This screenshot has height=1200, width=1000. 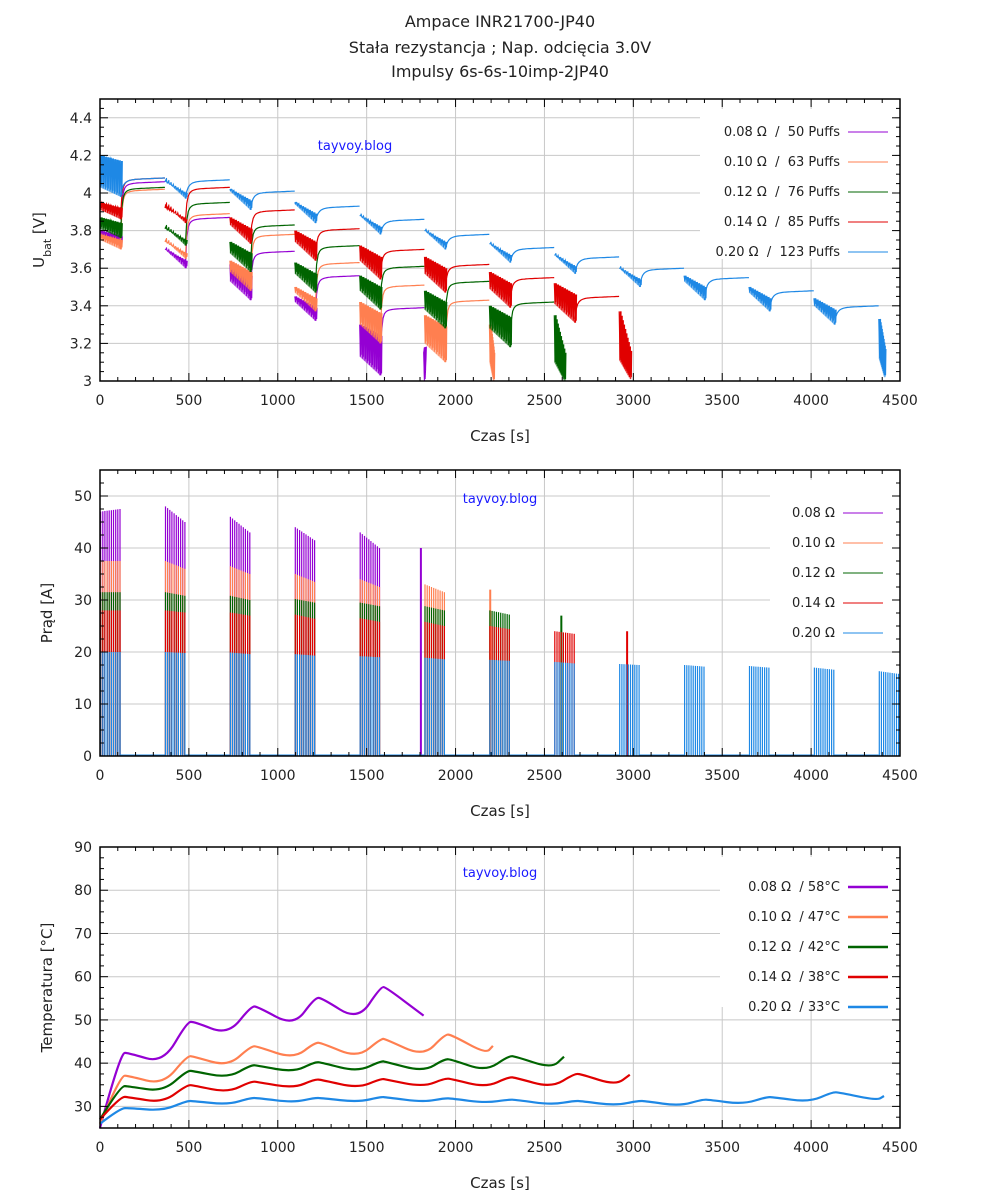 What do you see at coordinates (83, 1107) in the screenshot?
I see `y-tick-label: 30` at bounding box center [83, 1107].